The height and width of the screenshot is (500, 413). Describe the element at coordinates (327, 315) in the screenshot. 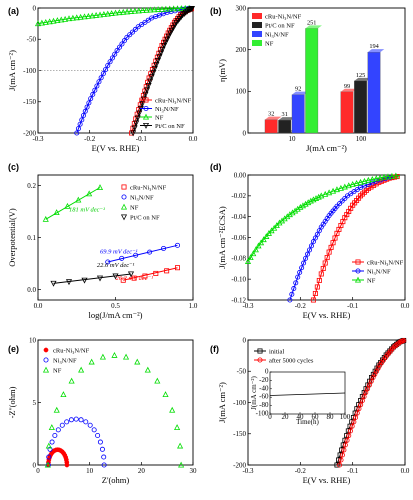

I see `x-axis-label: E(V vs. RHE)` at that location.